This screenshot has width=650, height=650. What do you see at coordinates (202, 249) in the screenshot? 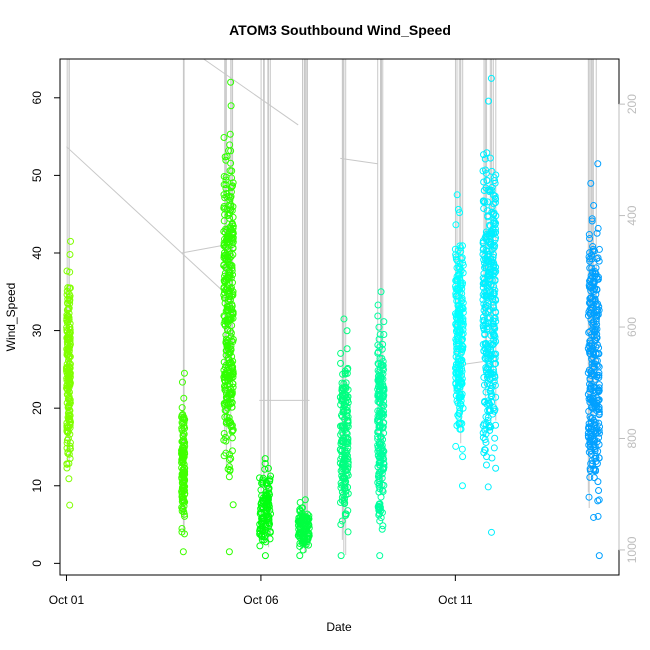
I see `trajectory-line` at bounding box center [202, 249].